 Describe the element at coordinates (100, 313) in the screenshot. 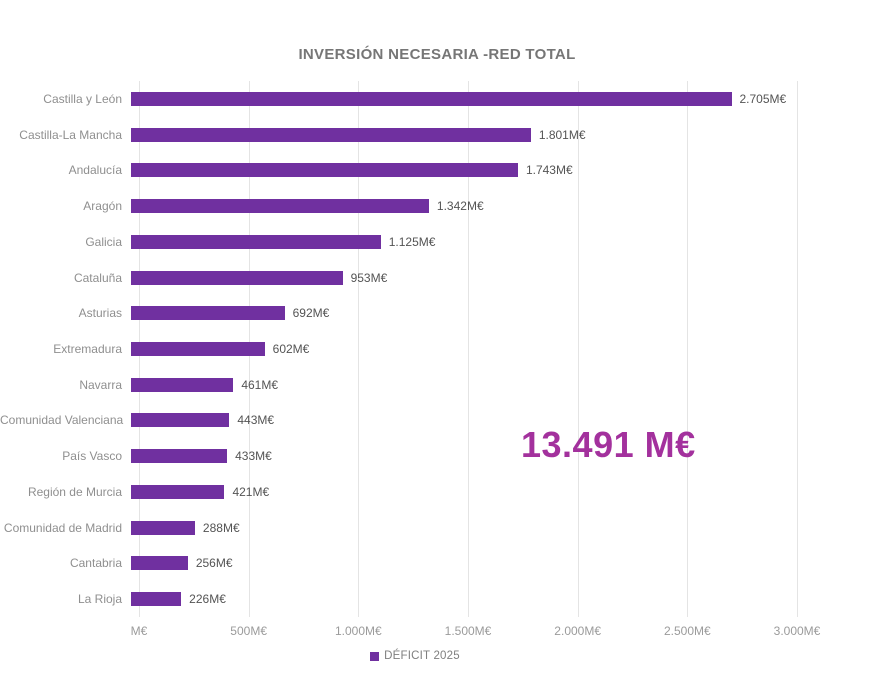

I see `category-label: Asturias` at that location.